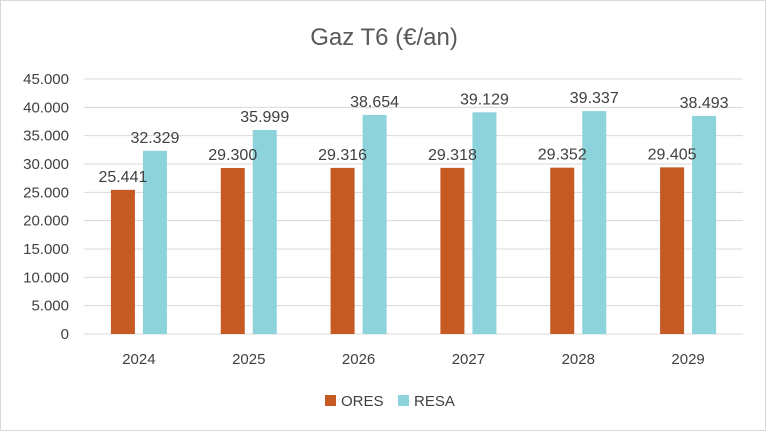 This screenshot has height=432, width=766. Describe the element at coordinates (154, 138) in the screenshot. I see `data-label-resa: 32.329` at that location.